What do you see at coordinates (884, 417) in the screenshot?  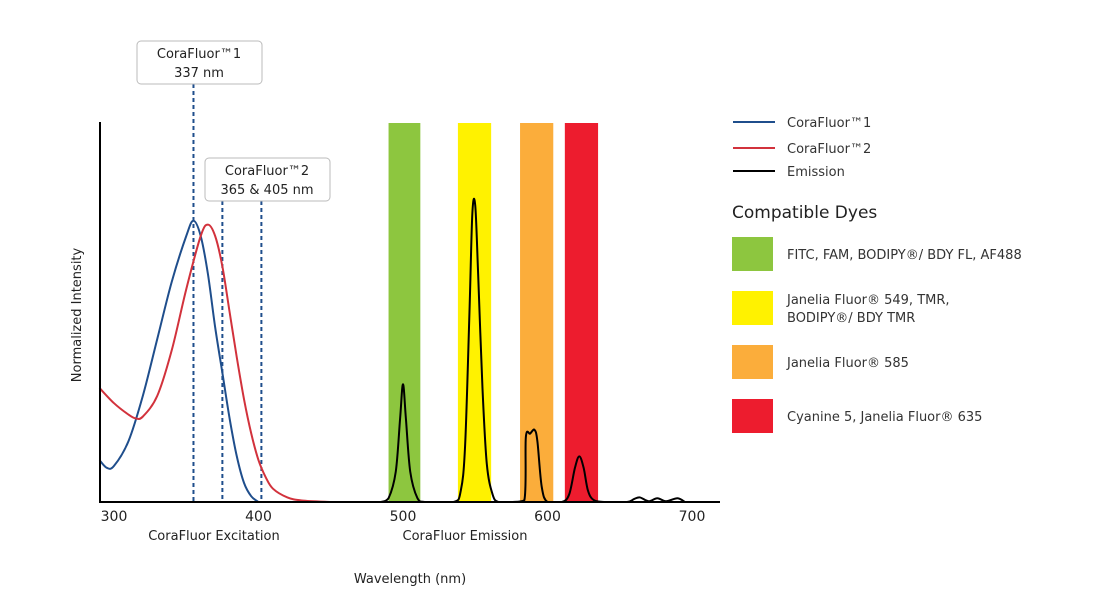 I see `dye-label-3: Cyanine 5, Janelia Fluor® 635` at bounding box center [884, 417].